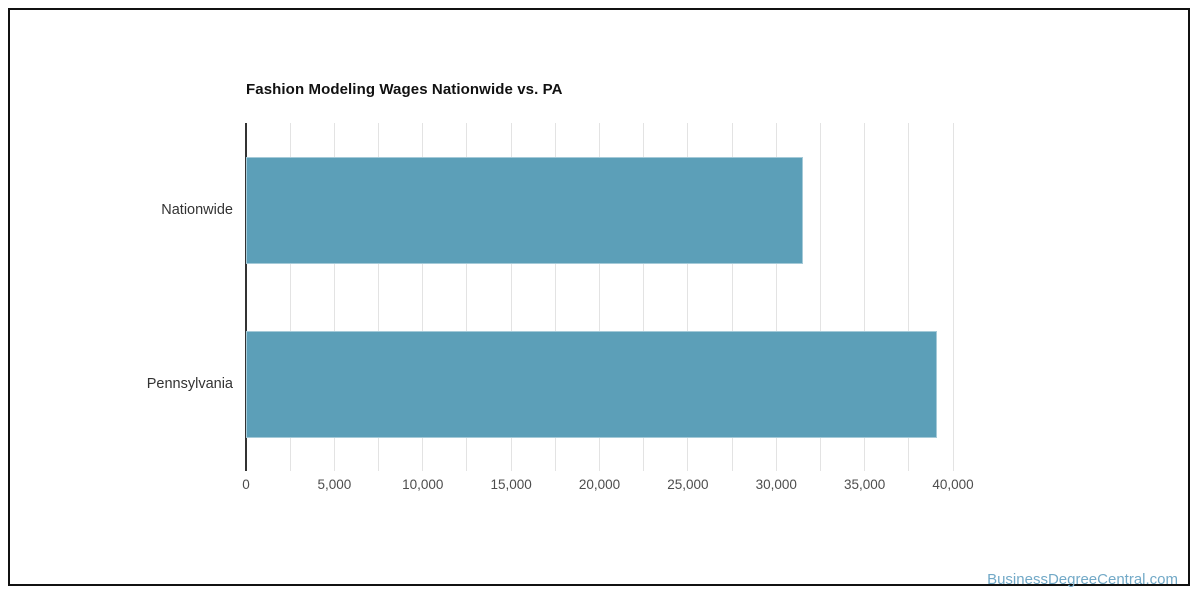  I want to click on watermark-link: BusinessDegreeCentral.com, so click(1082, 579).